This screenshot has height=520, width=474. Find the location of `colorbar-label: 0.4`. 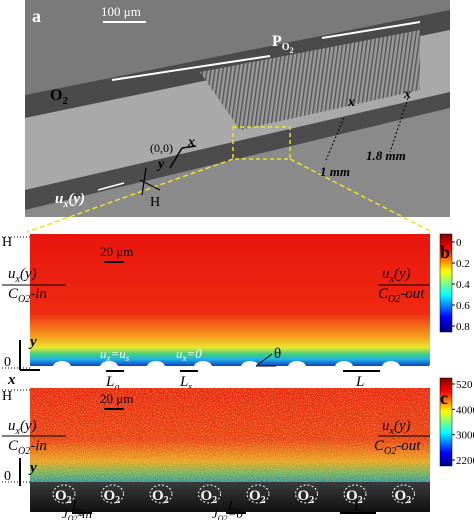

colorbar-label: 0.4 is located at coordinates (463, 285).